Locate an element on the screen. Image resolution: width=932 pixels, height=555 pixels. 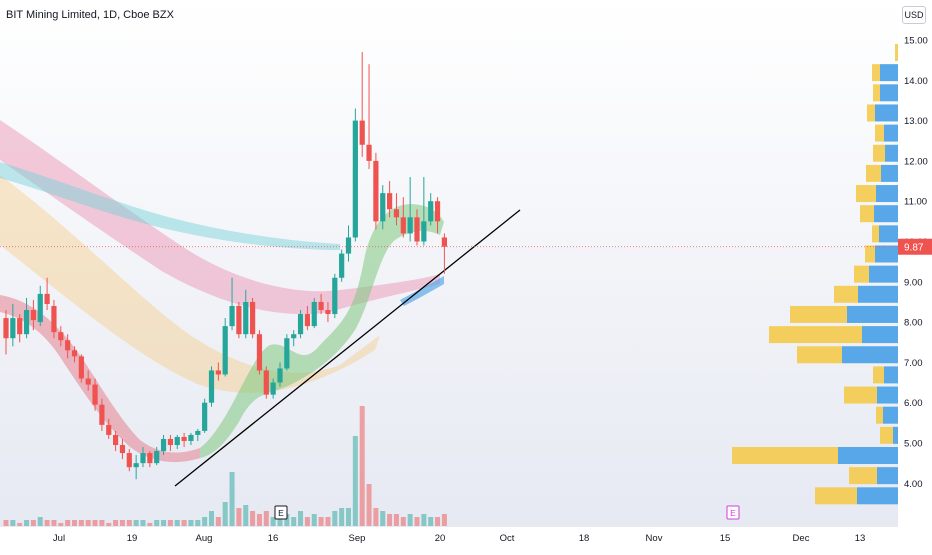
time-tick-label: 15 is located at coordinates (725, 538).